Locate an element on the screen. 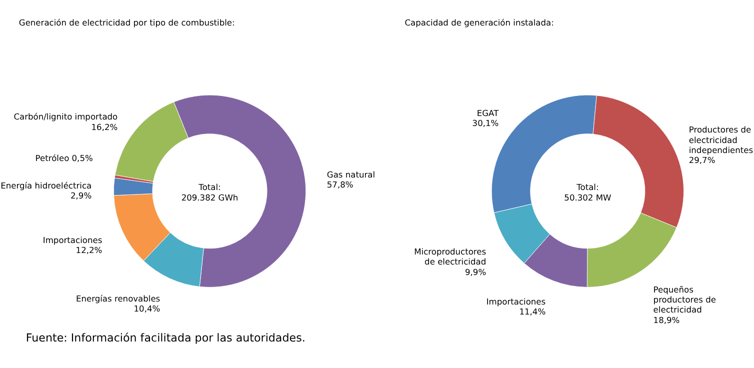 Image resolution: width=754 pixels, height=368 pixels. slice-label: Gas natural is located at coordinates (351, 175).